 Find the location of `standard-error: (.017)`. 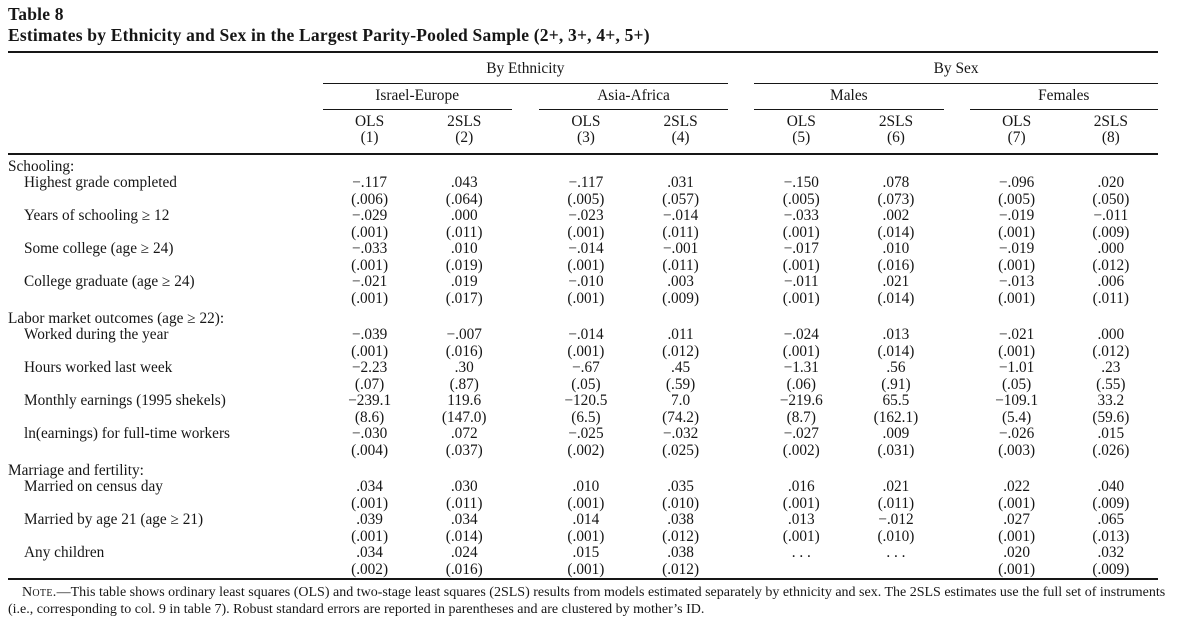

standard-error: (.017) is located at coordinates (464, 298).